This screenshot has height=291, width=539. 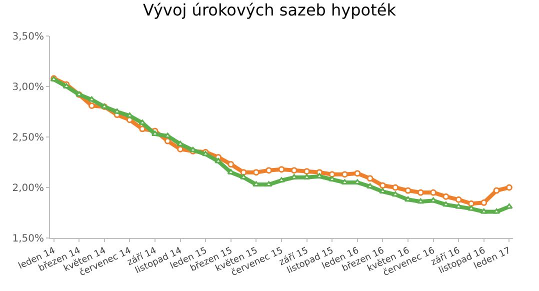 What do you see at coordinates (270, 10) in the screenshot?
I see `chart-title: Vývoj úrokových sazeb hypoték` at bounding box center [270, 10].